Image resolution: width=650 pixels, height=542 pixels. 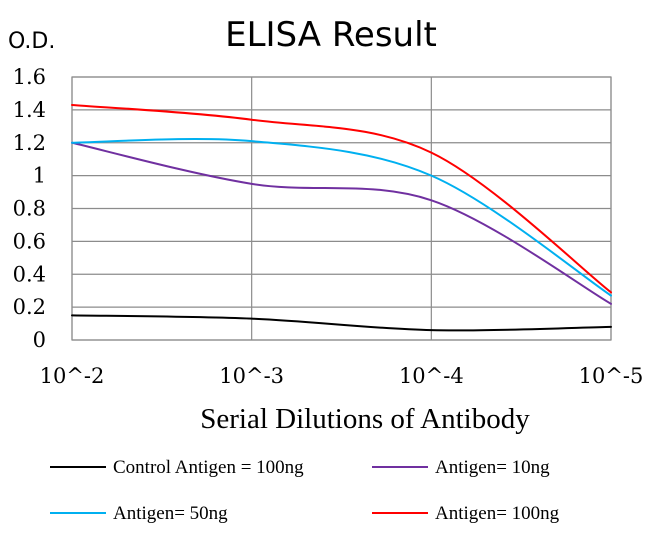 I want to click on legend-label: Antigen= 50ng, so click(x=170, y=513).